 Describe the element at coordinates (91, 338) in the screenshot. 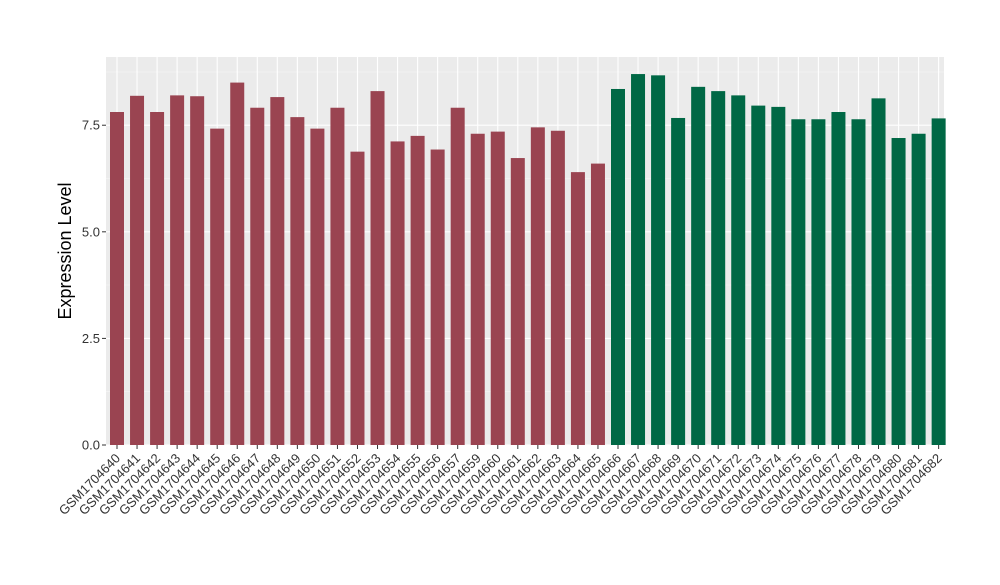

I see `y-tick-label: 2.5` at that location.